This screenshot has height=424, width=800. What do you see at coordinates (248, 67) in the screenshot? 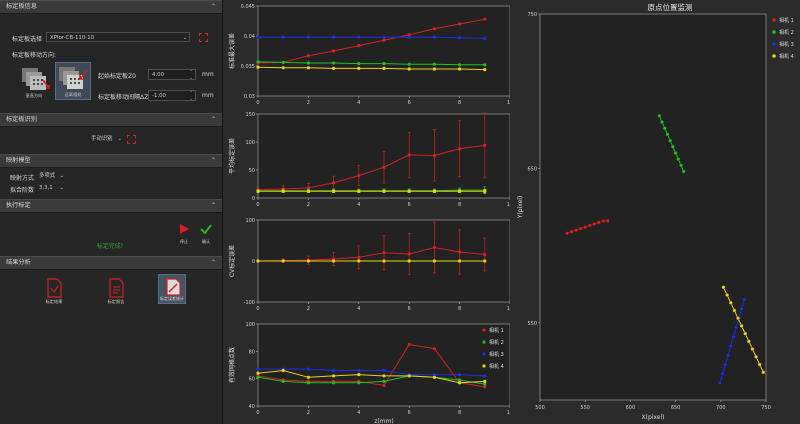
I see `y-tick-label: 0.035` at bounding box center [248, 67].